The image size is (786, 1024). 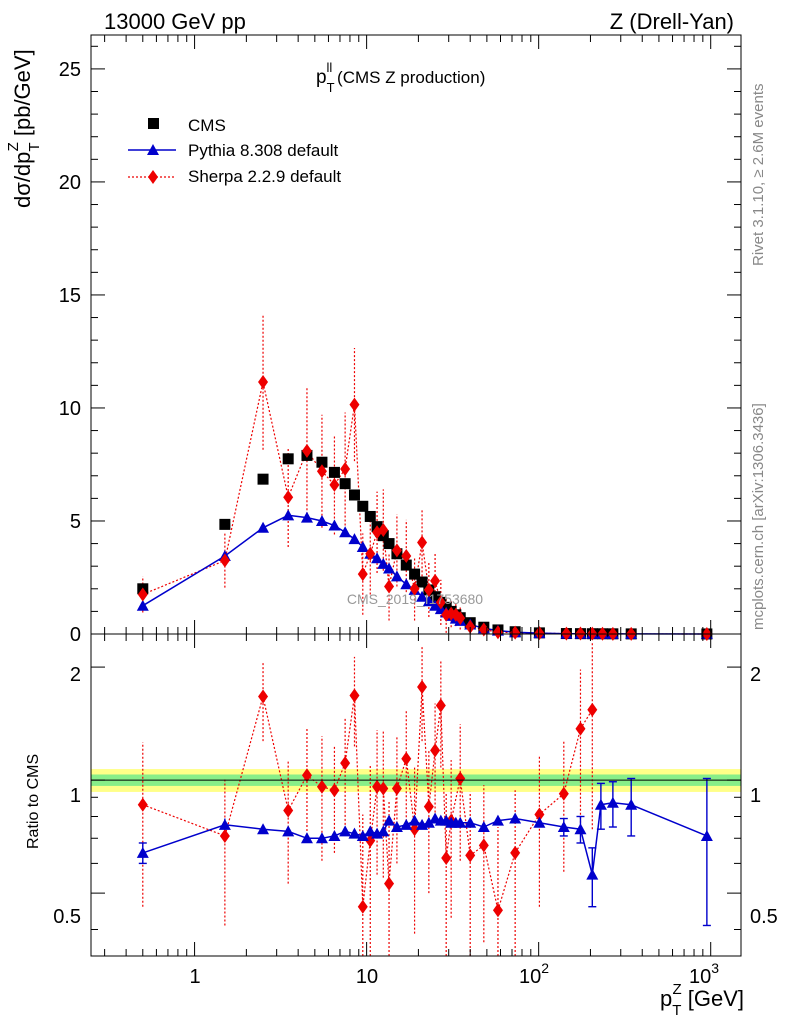 What do you see at coordinates (24, 128) in the screenshot?
I see `main-yaxis-title: dσ/dpTZ [pb/GeV]` at bounding box center [24, 128].